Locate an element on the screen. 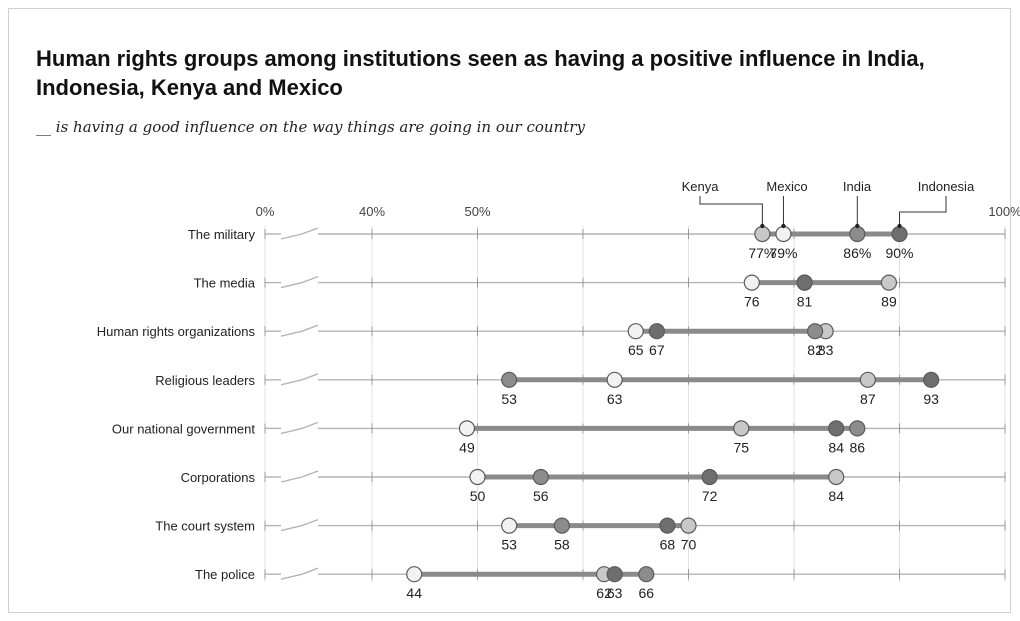  value-label: 77% is located at coordinates (762, 253).